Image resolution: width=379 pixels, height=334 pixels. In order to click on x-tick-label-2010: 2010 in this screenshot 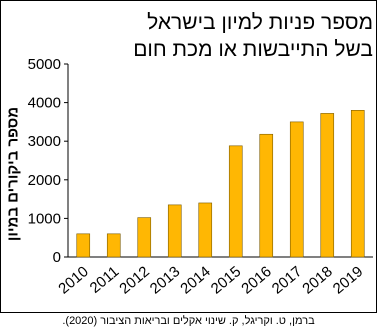, I will do `click(73, 280)`.